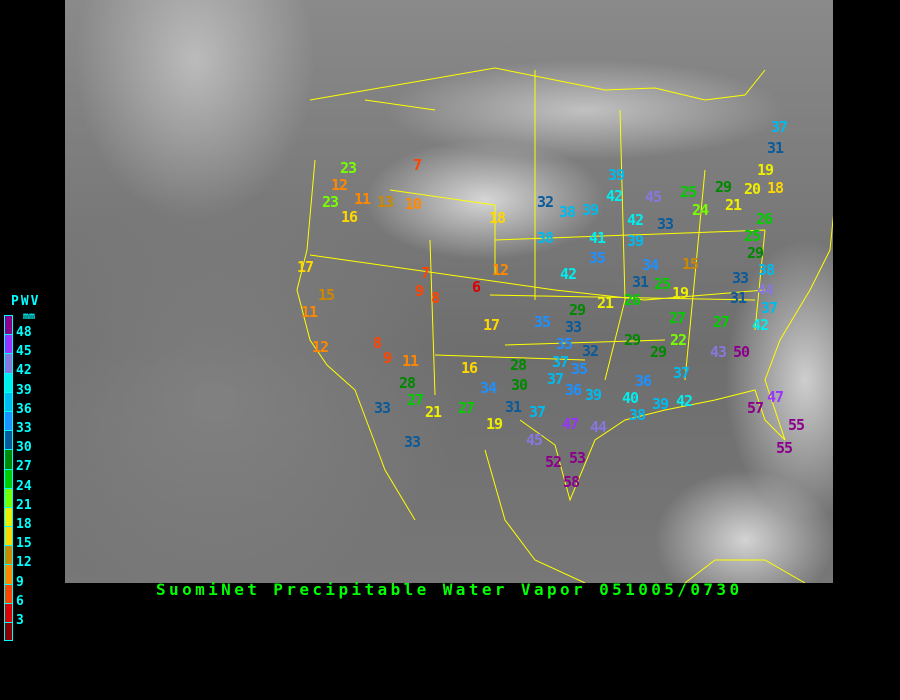 The image size is (900, 700). I want to click on pwv-station-value: 10, so click(413, 204).